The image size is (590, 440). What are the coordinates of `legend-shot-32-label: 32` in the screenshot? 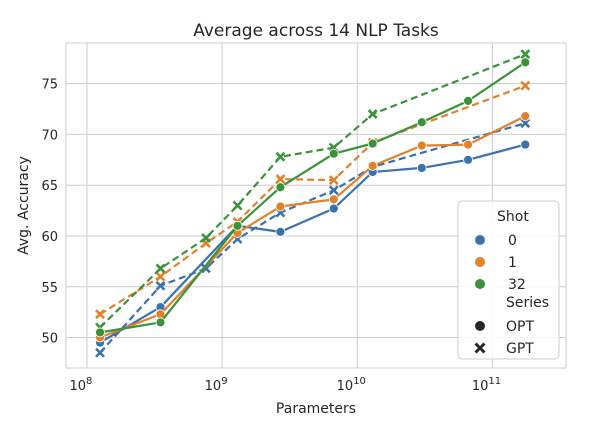 It's located at (517, 285).